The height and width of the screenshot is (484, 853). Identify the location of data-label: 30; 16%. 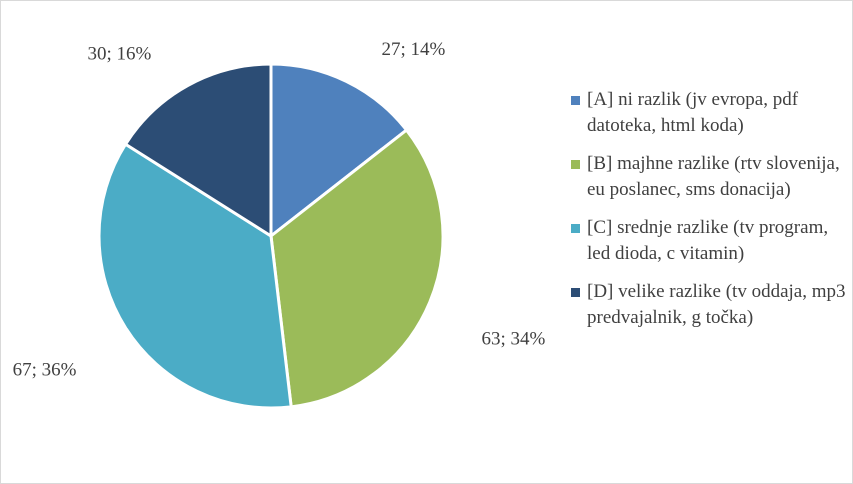
(119, 54).